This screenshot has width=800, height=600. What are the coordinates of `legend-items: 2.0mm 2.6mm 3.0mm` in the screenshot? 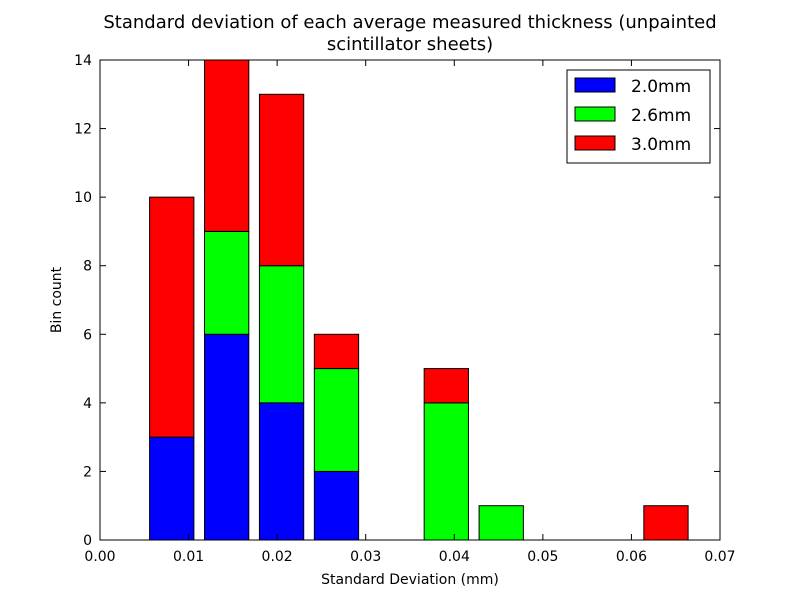 It's located at (632, 116).